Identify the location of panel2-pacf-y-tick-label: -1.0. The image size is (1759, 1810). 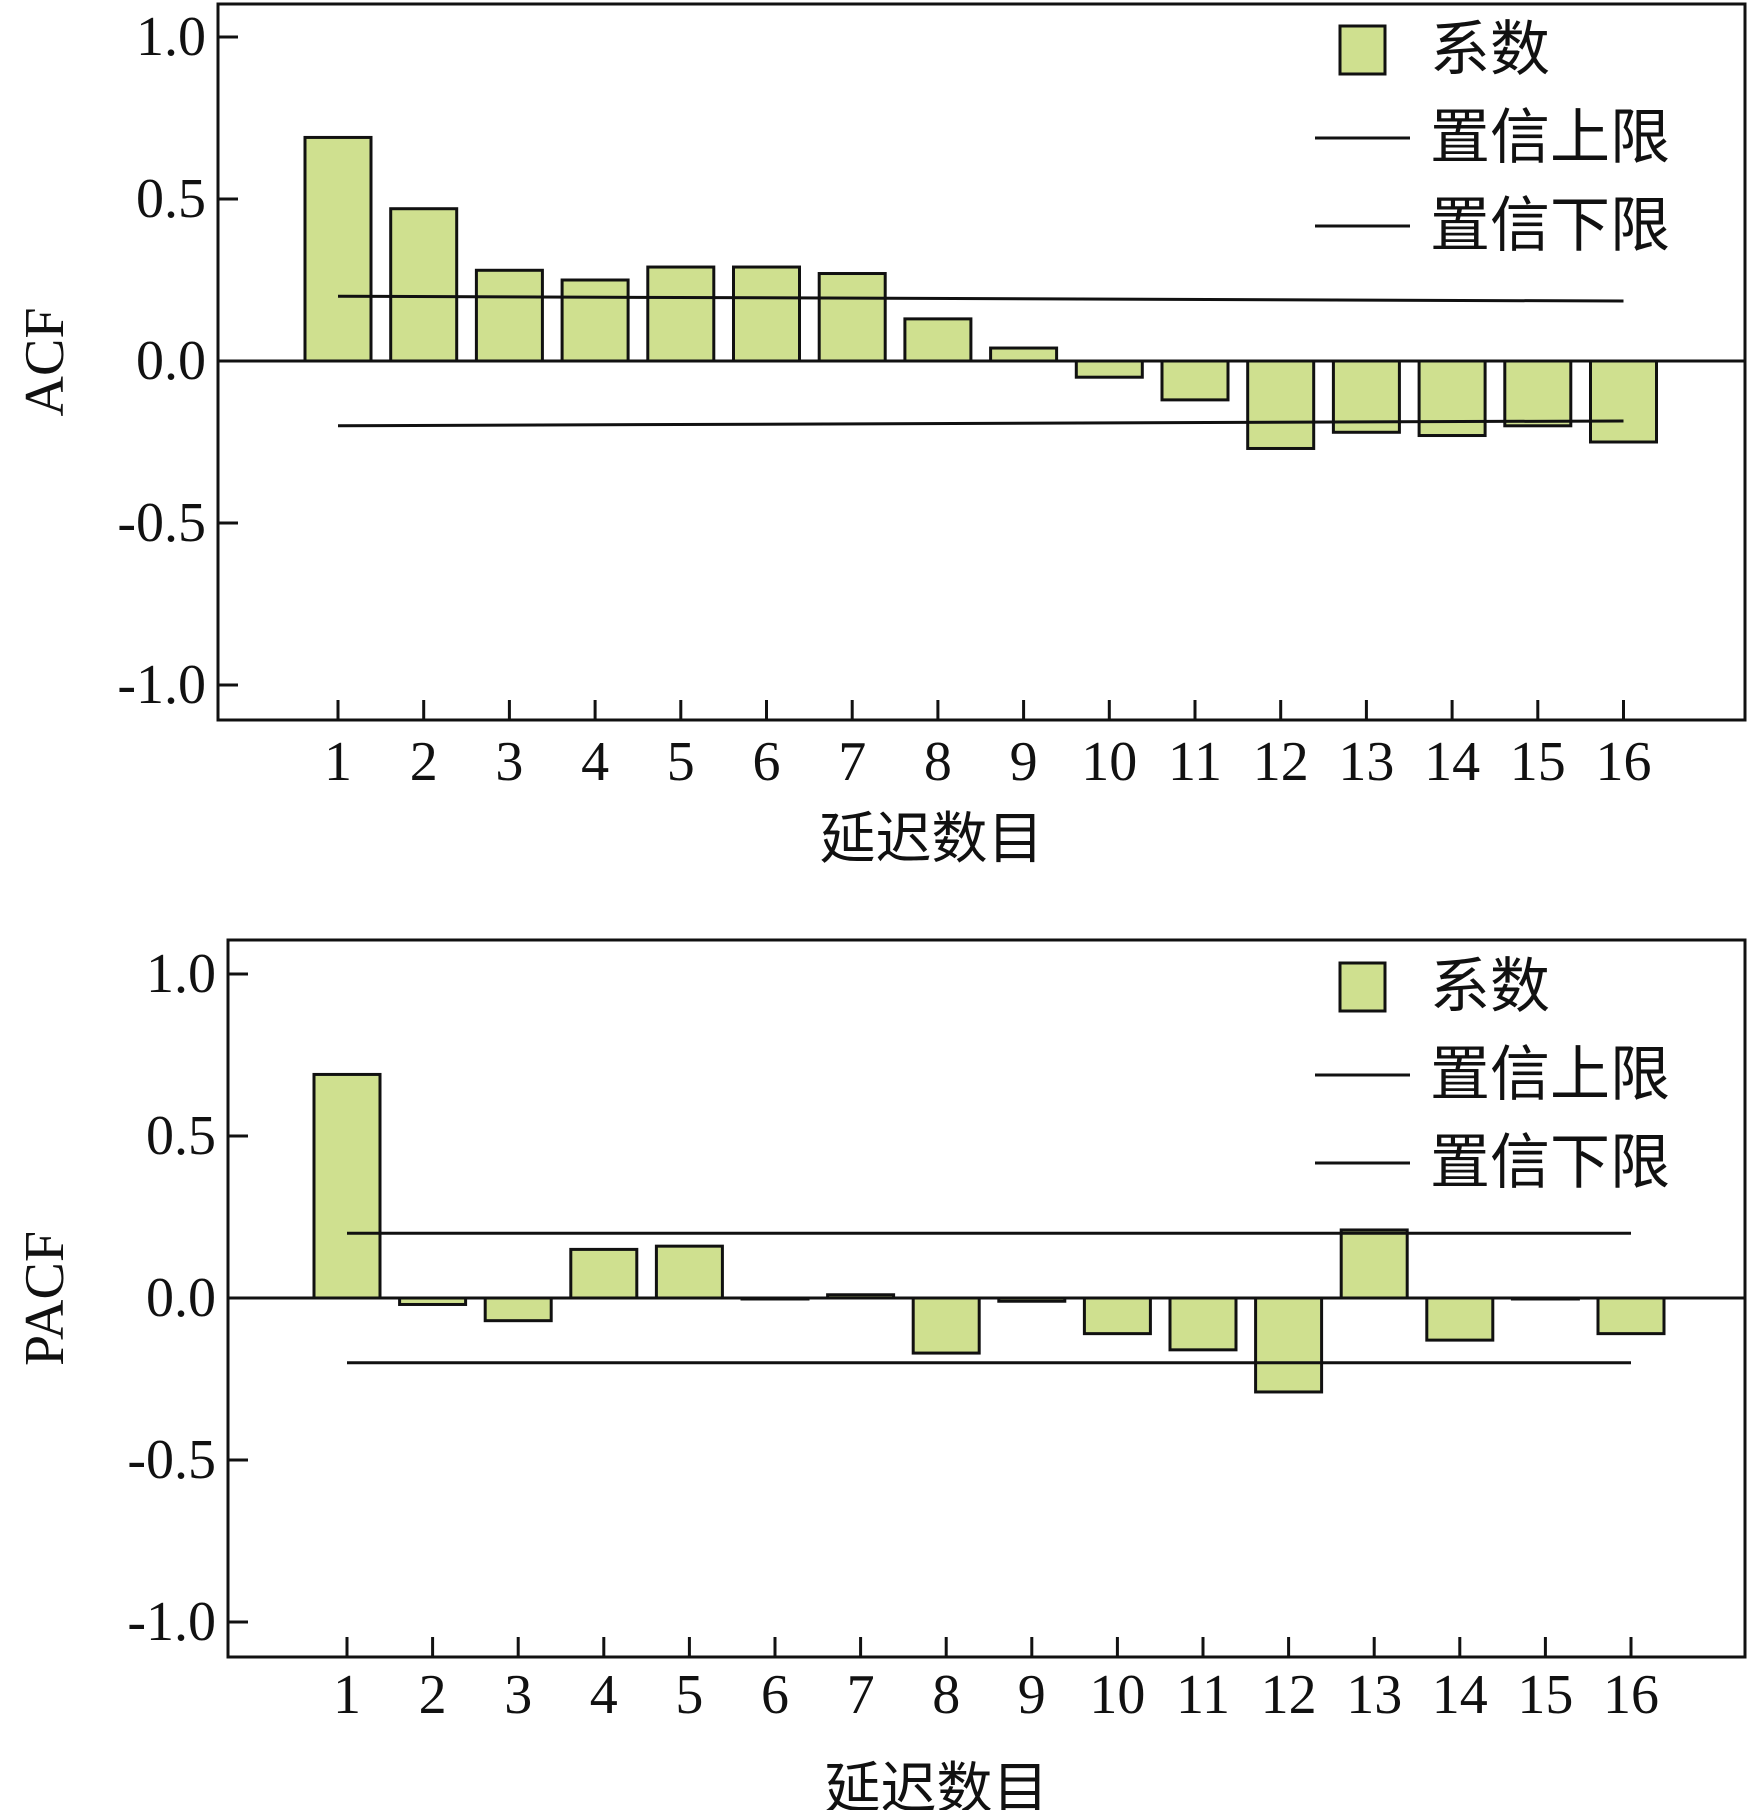
(171, 1622).